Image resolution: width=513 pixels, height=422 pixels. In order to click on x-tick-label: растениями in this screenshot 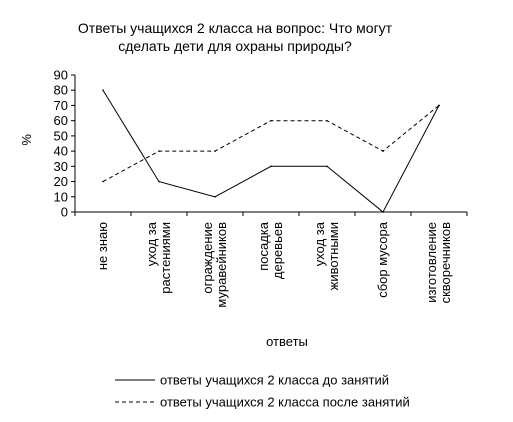, I will do `click(165, 258)`.